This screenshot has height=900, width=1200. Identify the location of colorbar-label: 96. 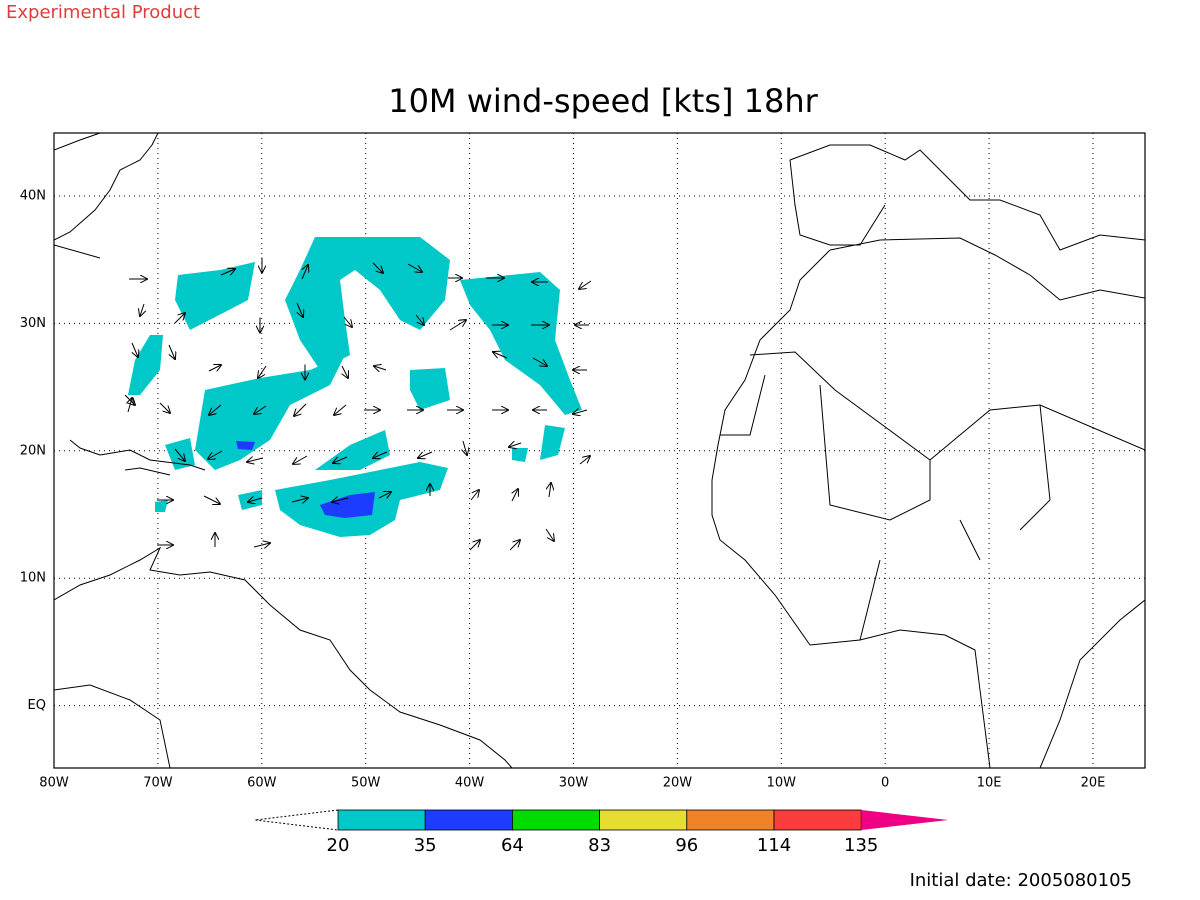
(686, 845).